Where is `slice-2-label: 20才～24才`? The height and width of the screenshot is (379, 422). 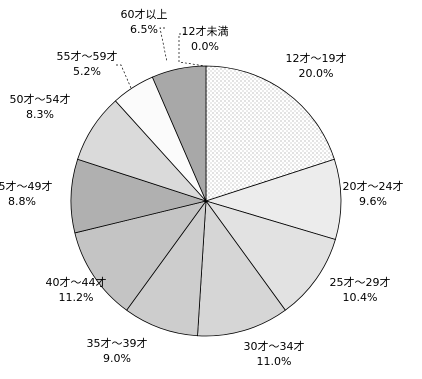 slice-2-label: 20才～24才 is located at coordinates (373, 186).